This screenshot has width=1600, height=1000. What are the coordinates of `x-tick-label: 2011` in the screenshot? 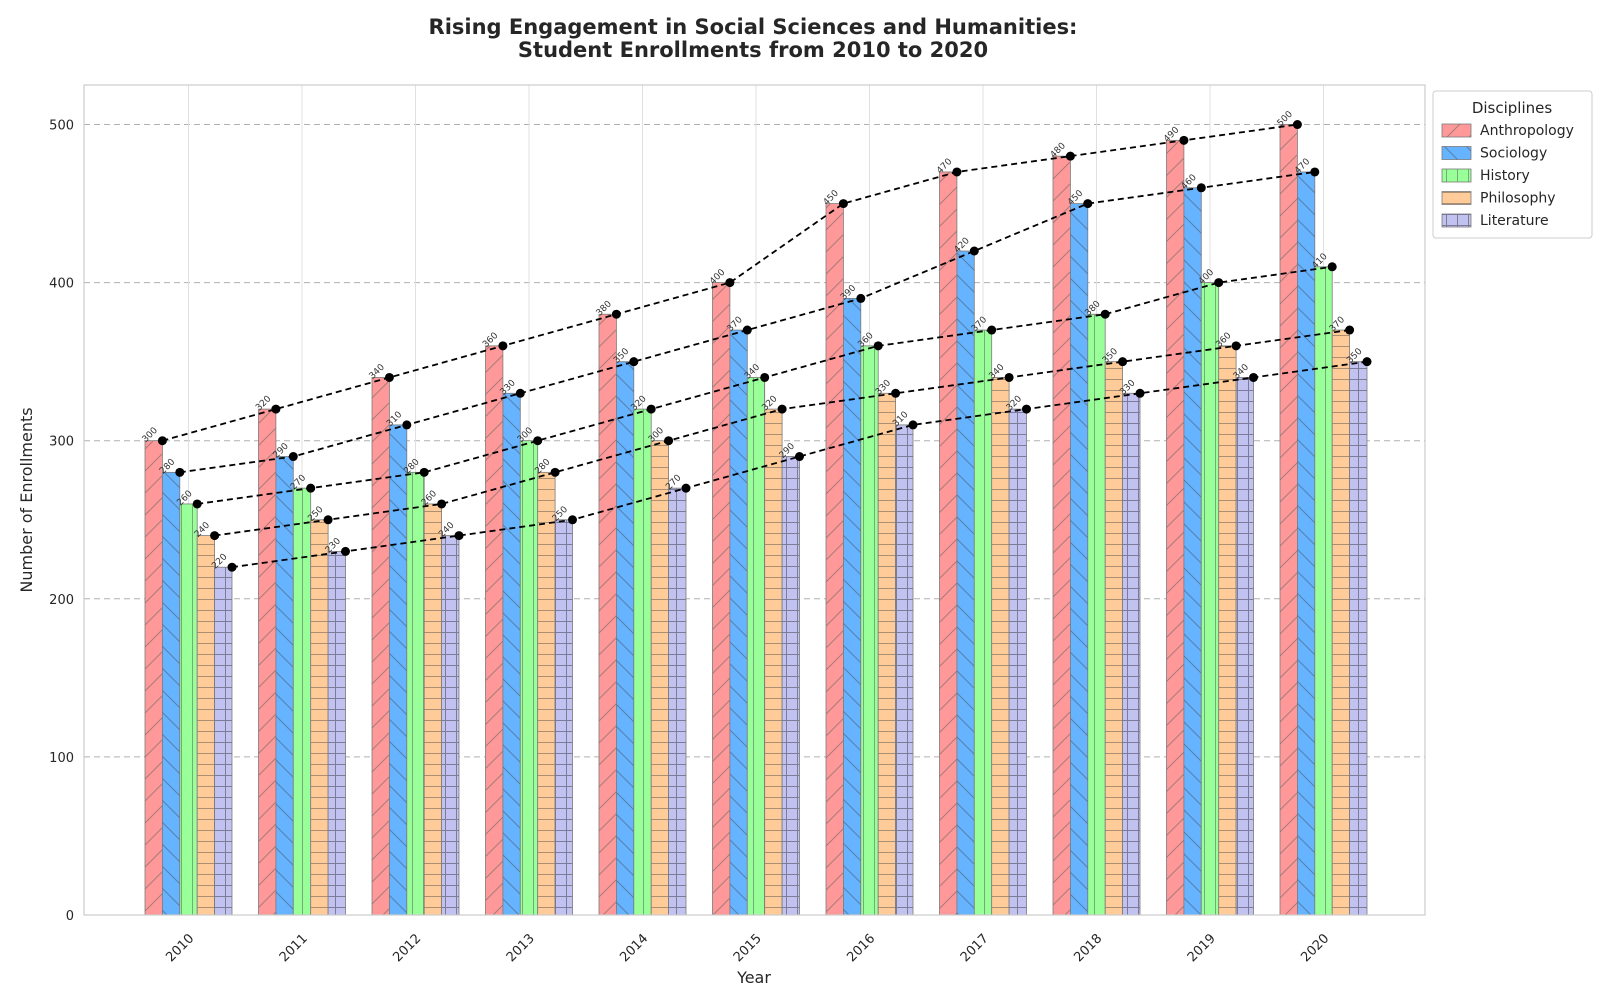 It's located at (294, 948).